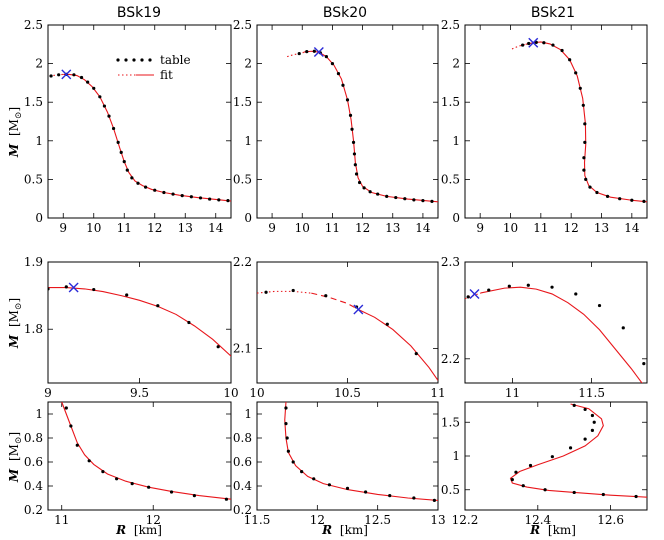  I want to click on y-tick-label: 2.5, so click(450, 25).